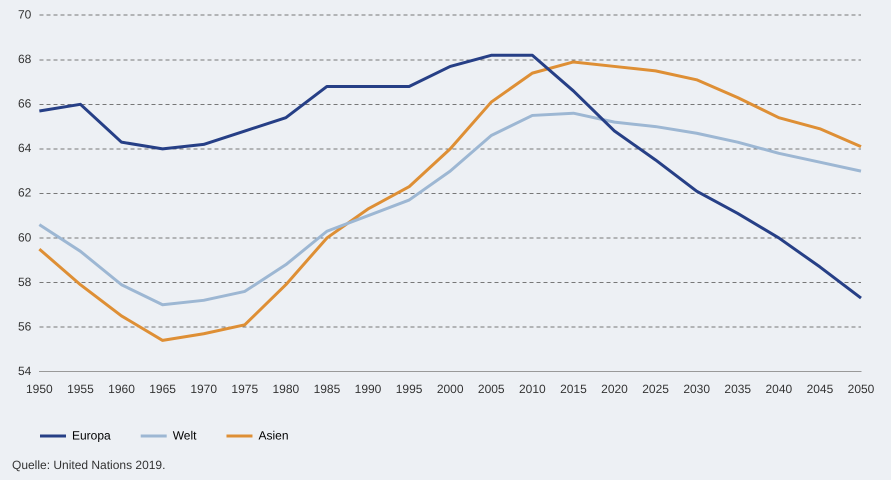  I want to click on x-tick-label: 1970, so click(204, 389).